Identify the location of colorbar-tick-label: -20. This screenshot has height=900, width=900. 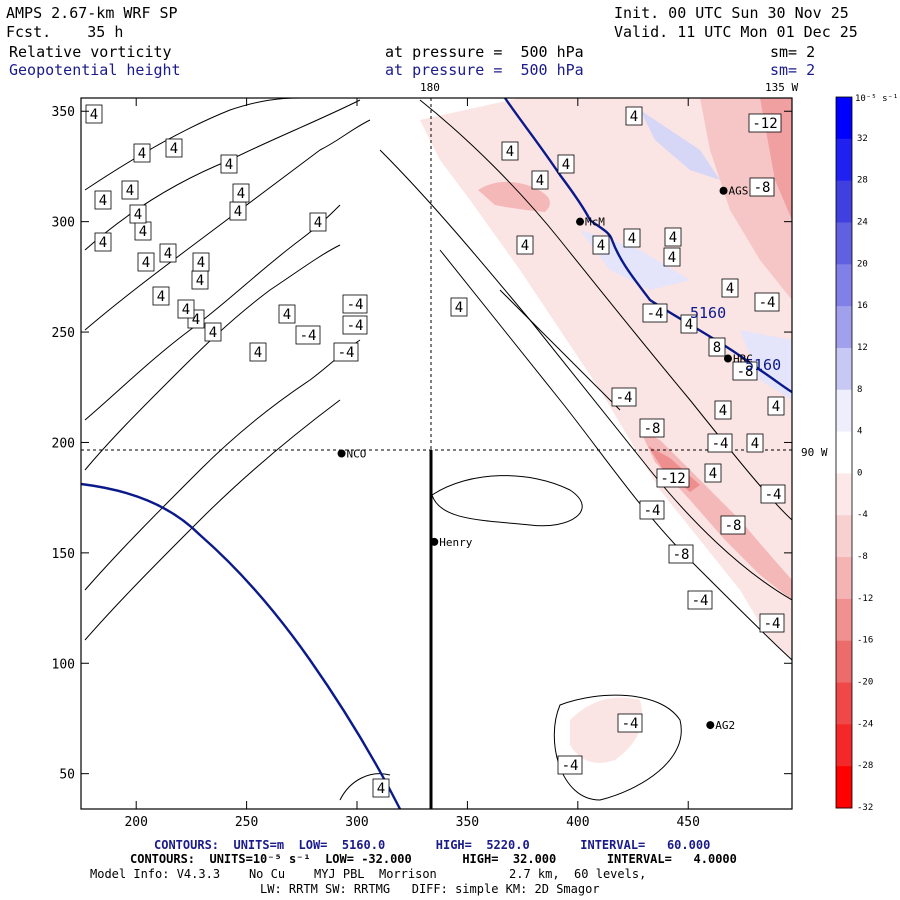
(865, 683).